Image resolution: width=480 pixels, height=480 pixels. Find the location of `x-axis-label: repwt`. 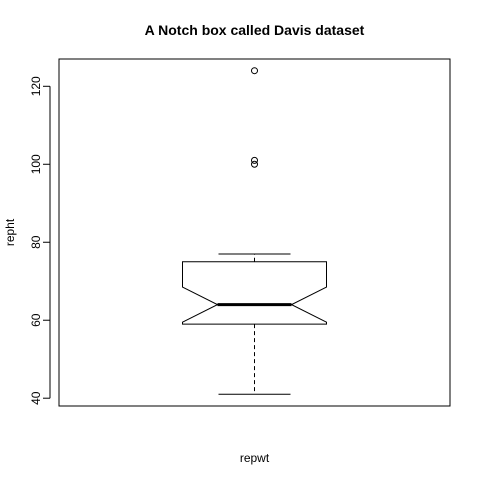

x-axis-label: repwt is located at coordinates (255, 458).